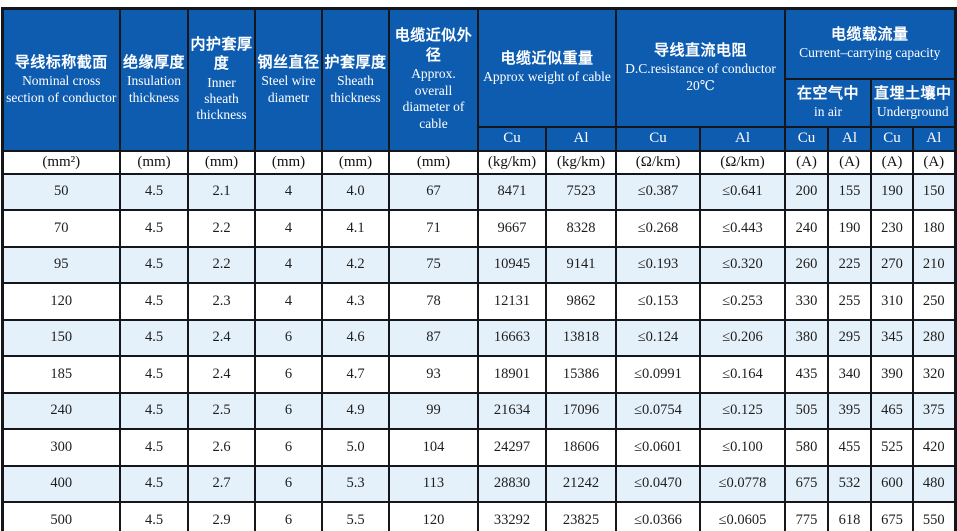  Describe the element at coordinates (849, 162) in the screenshot. I see `unit-cell: (A)` at that location.